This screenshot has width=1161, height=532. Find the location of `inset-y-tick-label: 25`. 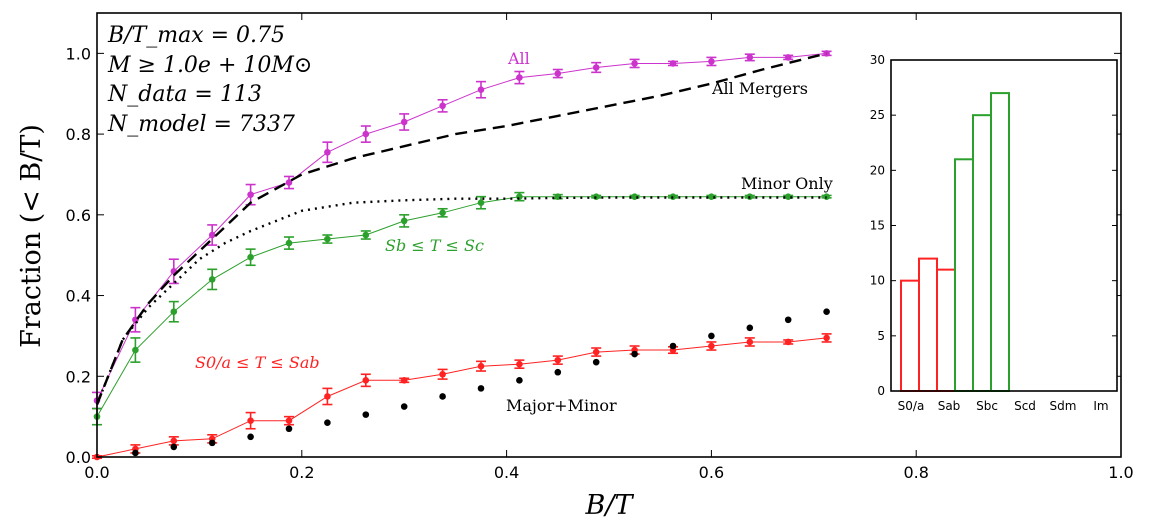

inset-y-tick-label: 25 is located at coordinates (877, 115).